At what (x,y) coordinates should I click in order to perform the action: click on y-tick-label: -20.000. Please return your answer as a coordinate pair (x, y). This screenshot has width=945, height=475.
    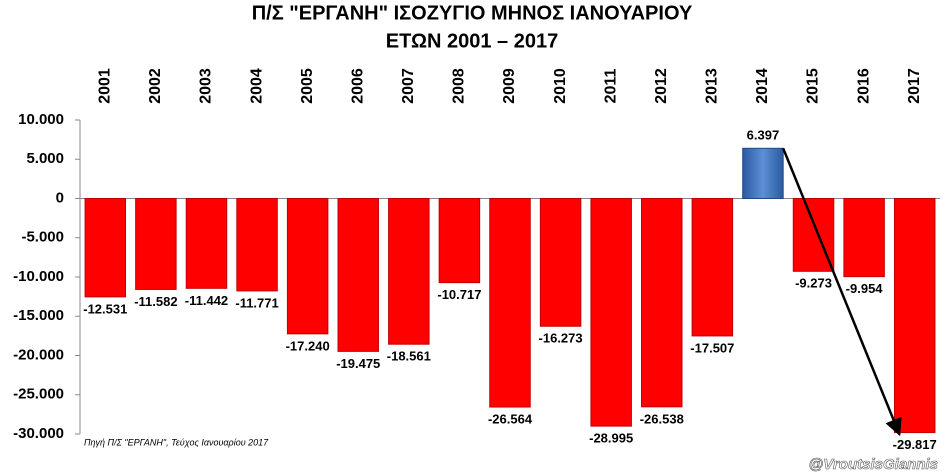
    Looking at the image, I should click on (38, 354).